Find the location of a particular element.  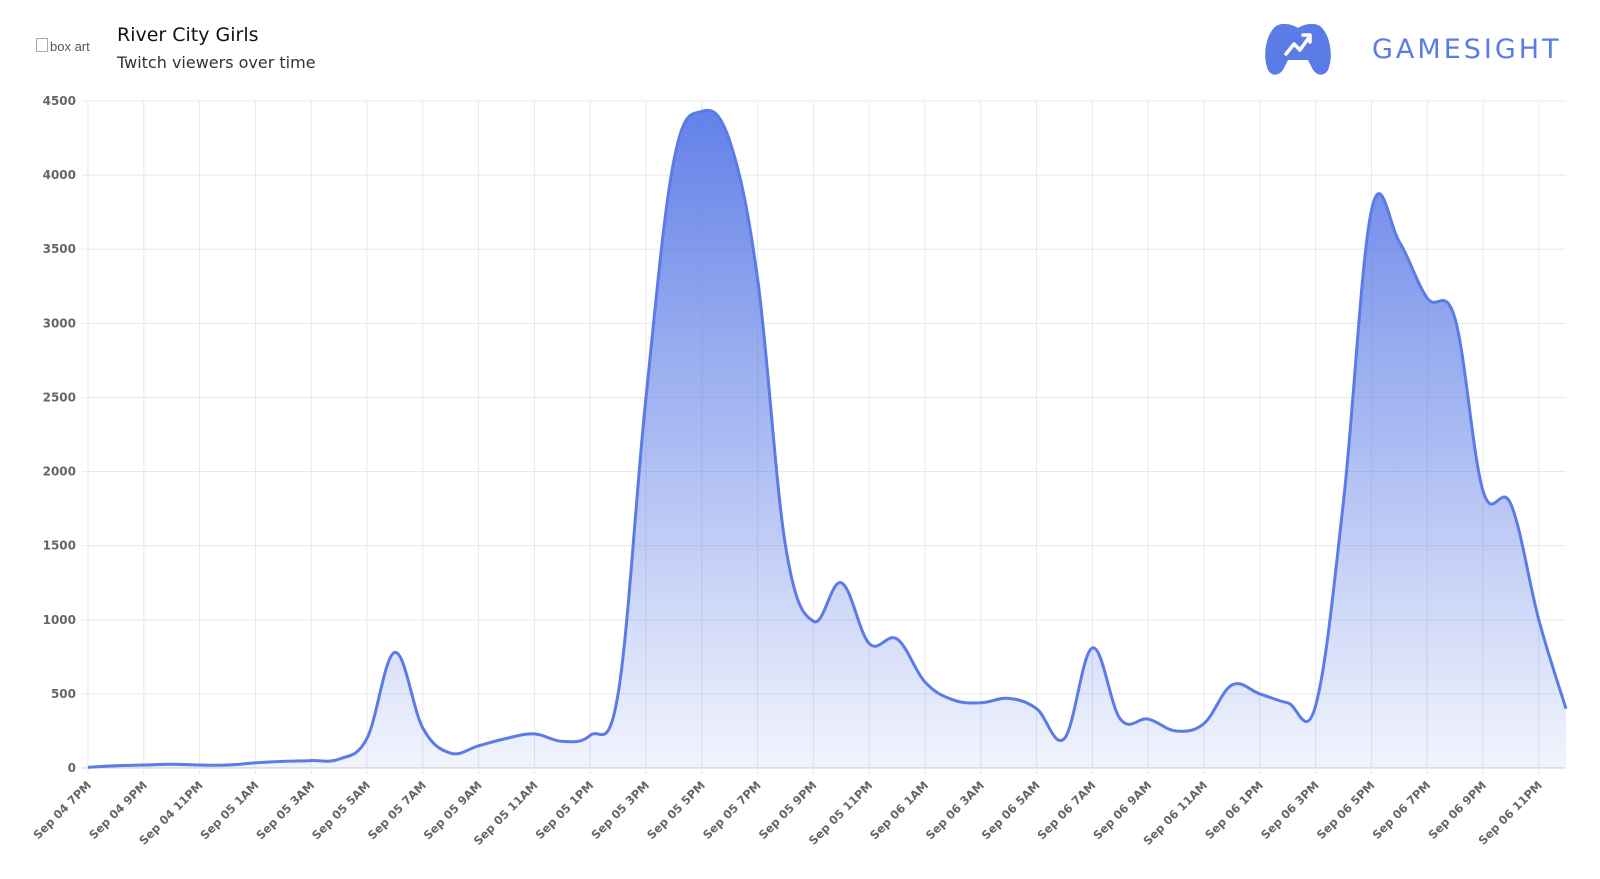

broken-image-icon is located at coordinates (42, 45).